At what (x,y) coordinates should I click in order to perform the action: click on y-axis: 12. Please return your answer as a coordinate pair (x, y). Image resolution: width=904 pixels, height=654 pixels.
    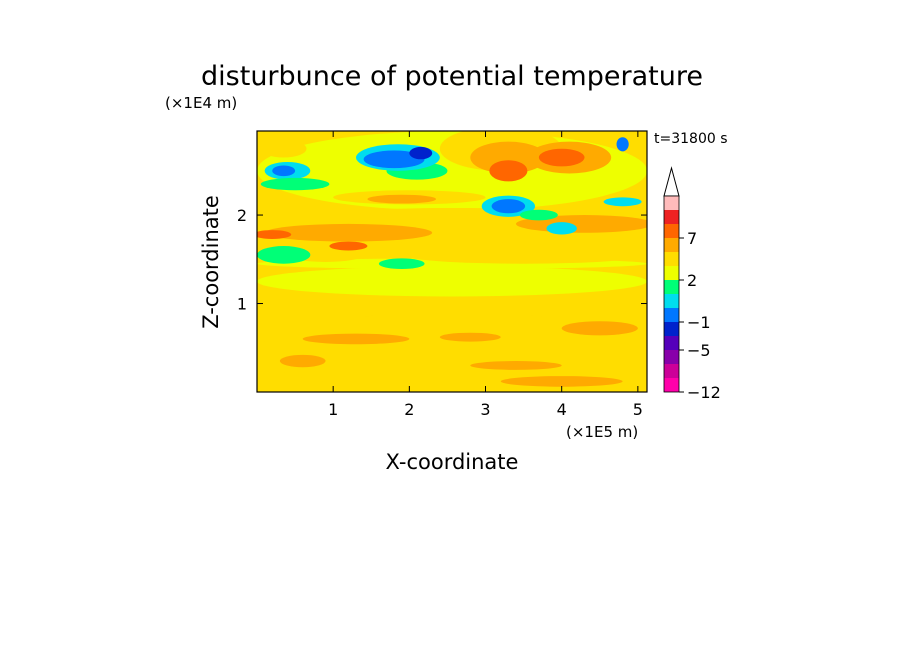
    Looking at the image, I should click on (442, 260).